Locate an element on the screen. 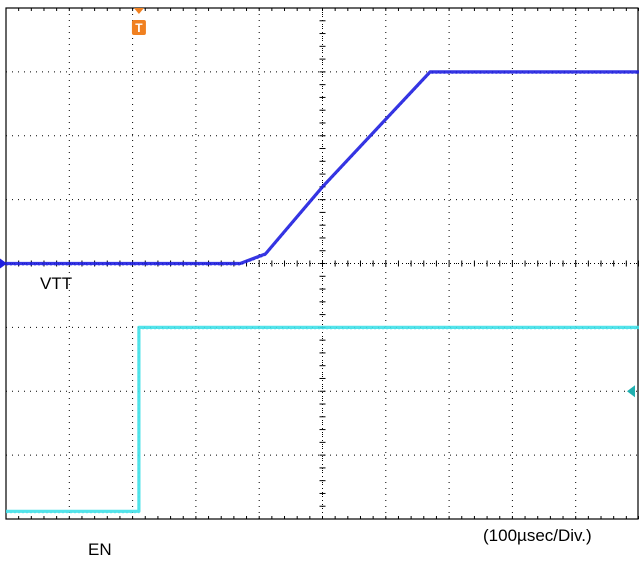  trigger-level-icon is located at coordinates (138, 27).